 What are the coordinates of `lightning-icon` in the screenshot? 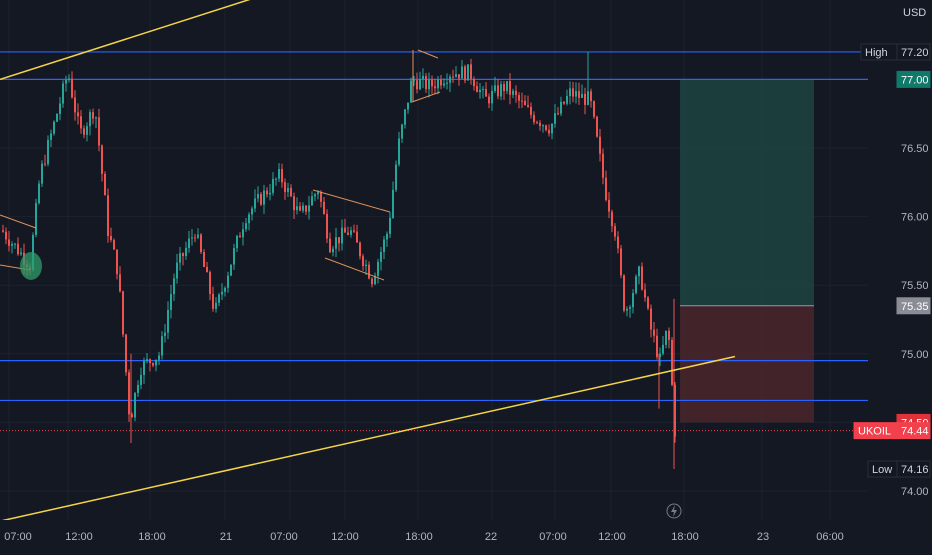 It's located at (674, 511).